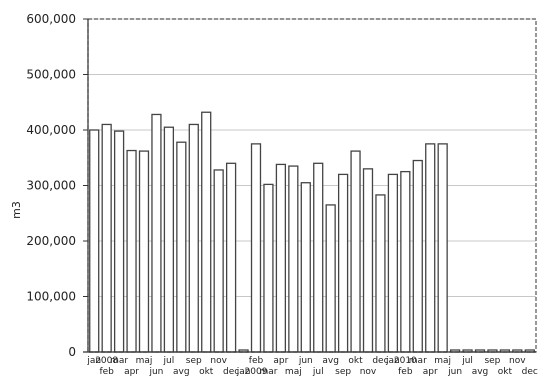 This screenshot has height=378, width=538. What do you see at coordinates (405, 361) in the screenshot?
I see `x-tick-label: 2010` at bounding box center [405, 361].